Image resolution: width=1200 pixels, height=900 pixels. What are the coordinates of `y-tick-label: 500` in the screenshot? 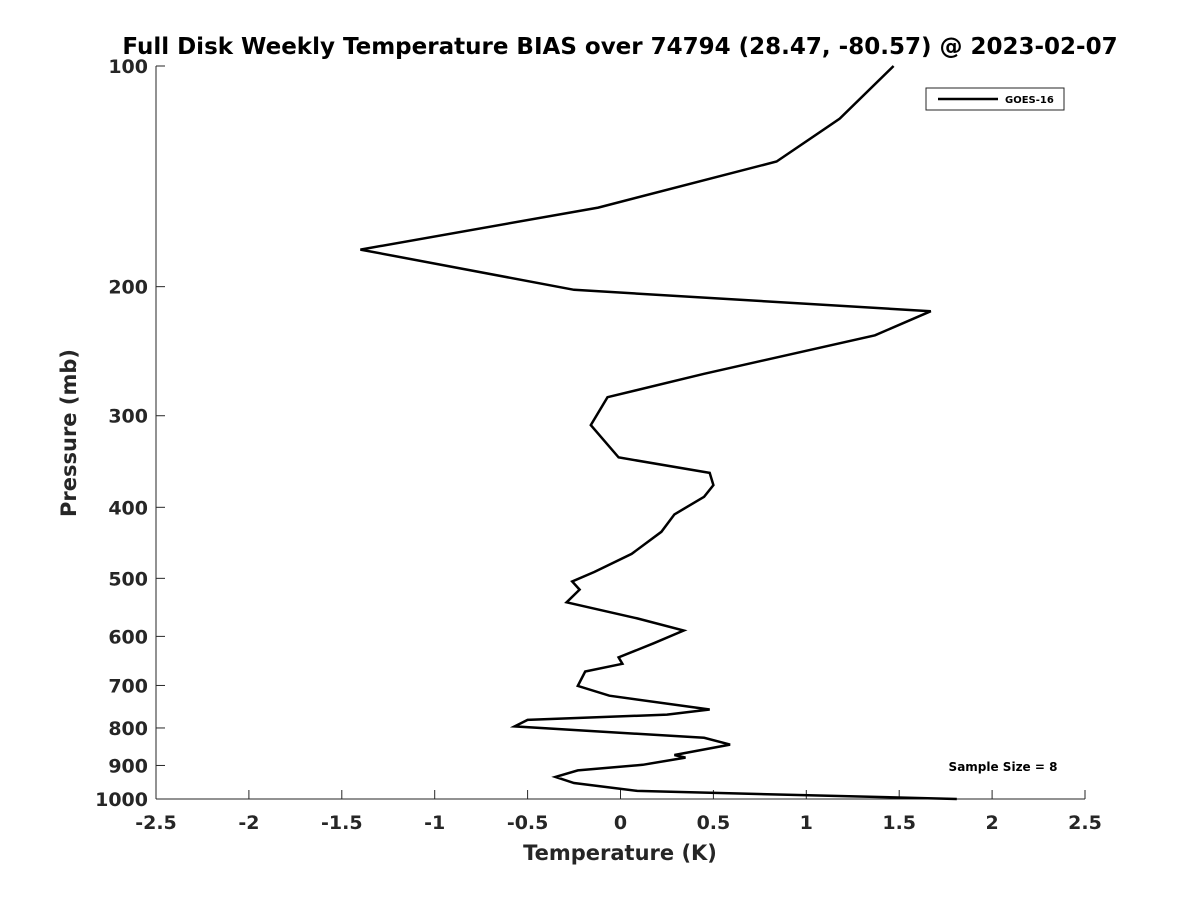 It's located at (128, 579).